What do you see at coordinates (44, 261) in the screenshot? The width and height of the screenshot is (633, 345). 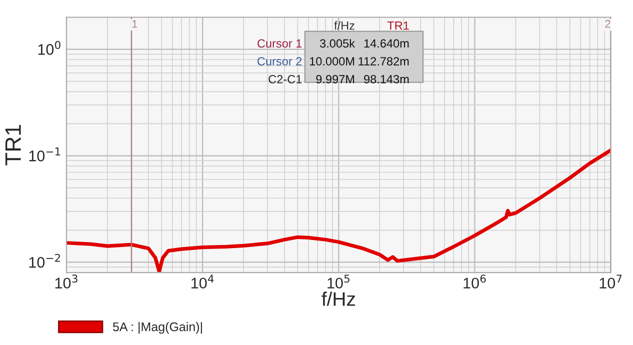 I see `y-tick-label: 10$^{−2}$` at bounding box center [44, 261].